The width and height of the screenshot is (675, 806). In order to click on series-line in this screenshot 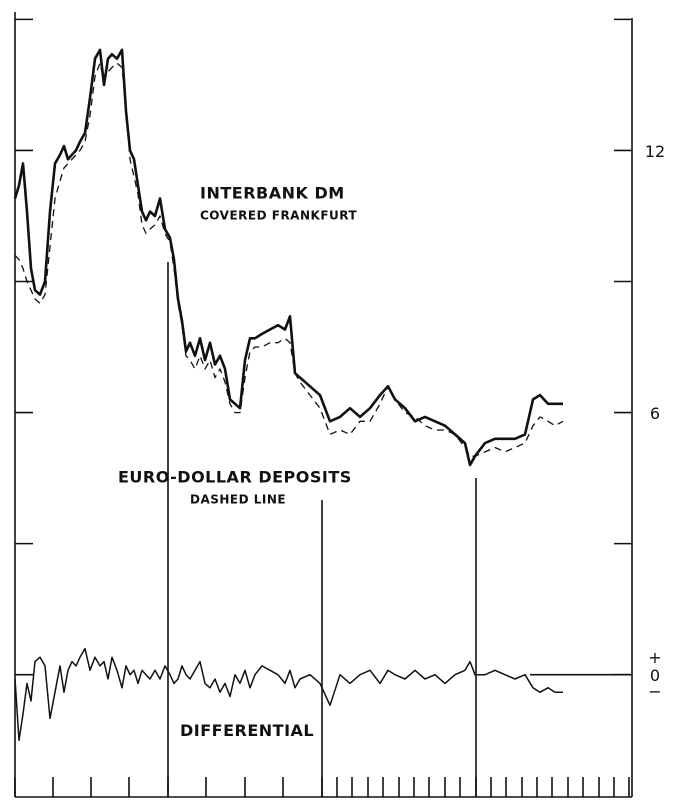, I will do `click(288, 694)`.